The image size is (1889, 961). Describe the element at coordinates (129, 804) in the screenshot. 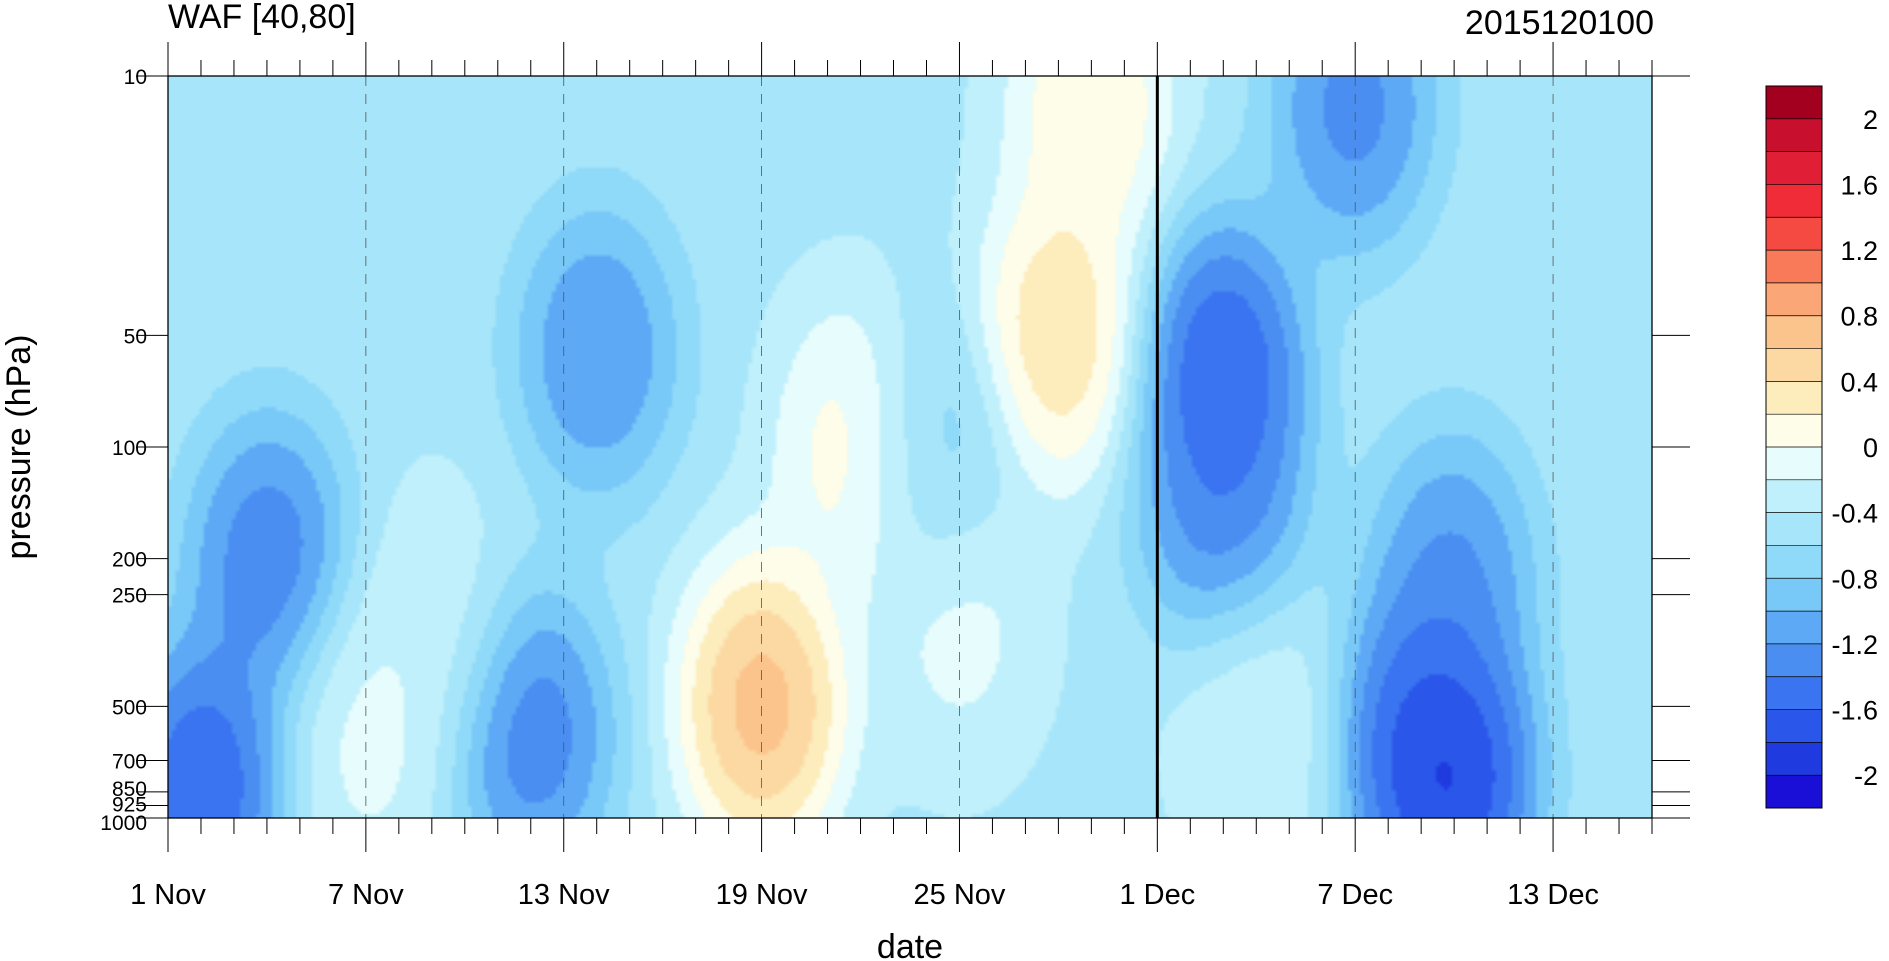

I see `y-tick-label: 925` at that location.